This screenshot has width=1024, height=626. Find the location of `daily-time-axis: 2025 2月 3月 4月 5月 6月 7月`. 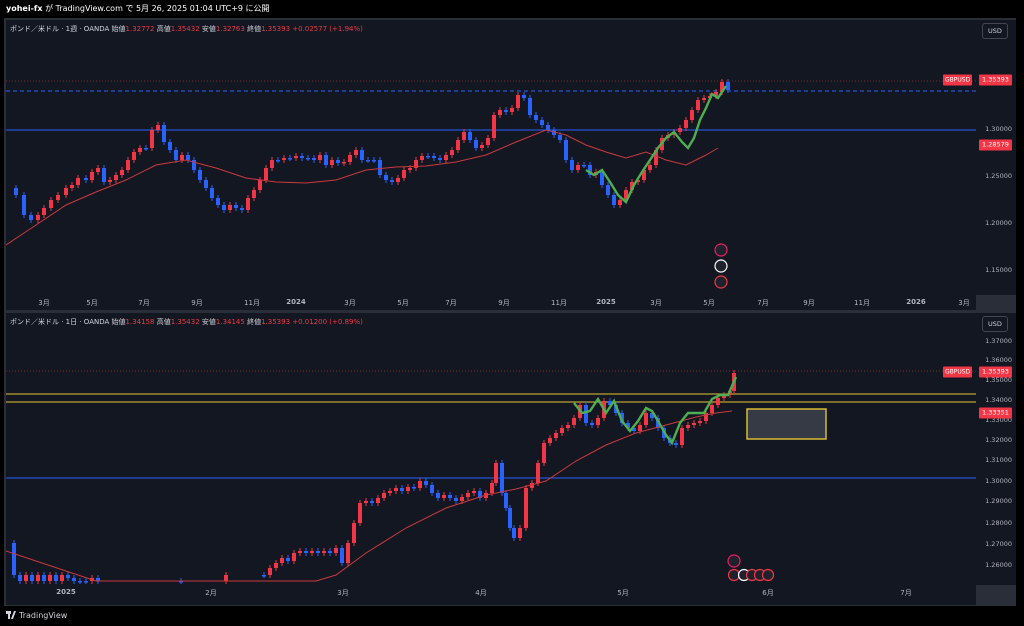

daily-time-axis: 2025 2月 3月 4月 5月 6月 7月 is located at coordinates (491, 595).